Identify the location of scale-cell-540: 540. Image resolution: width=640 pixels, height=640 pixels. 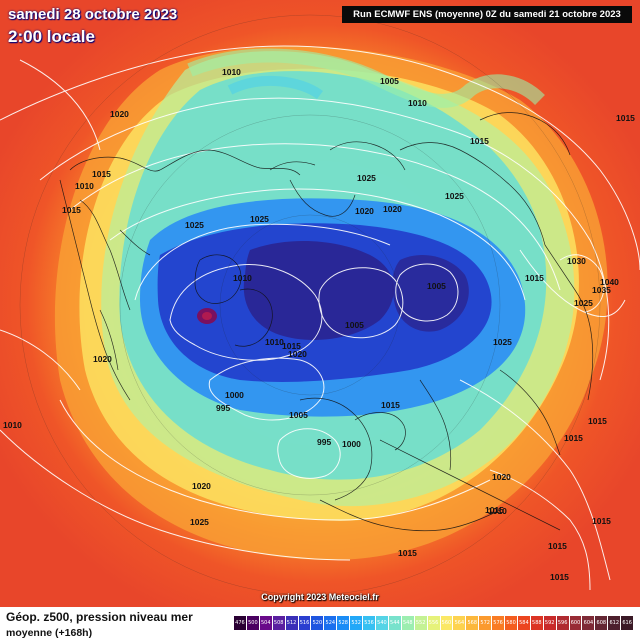
(382, 623).